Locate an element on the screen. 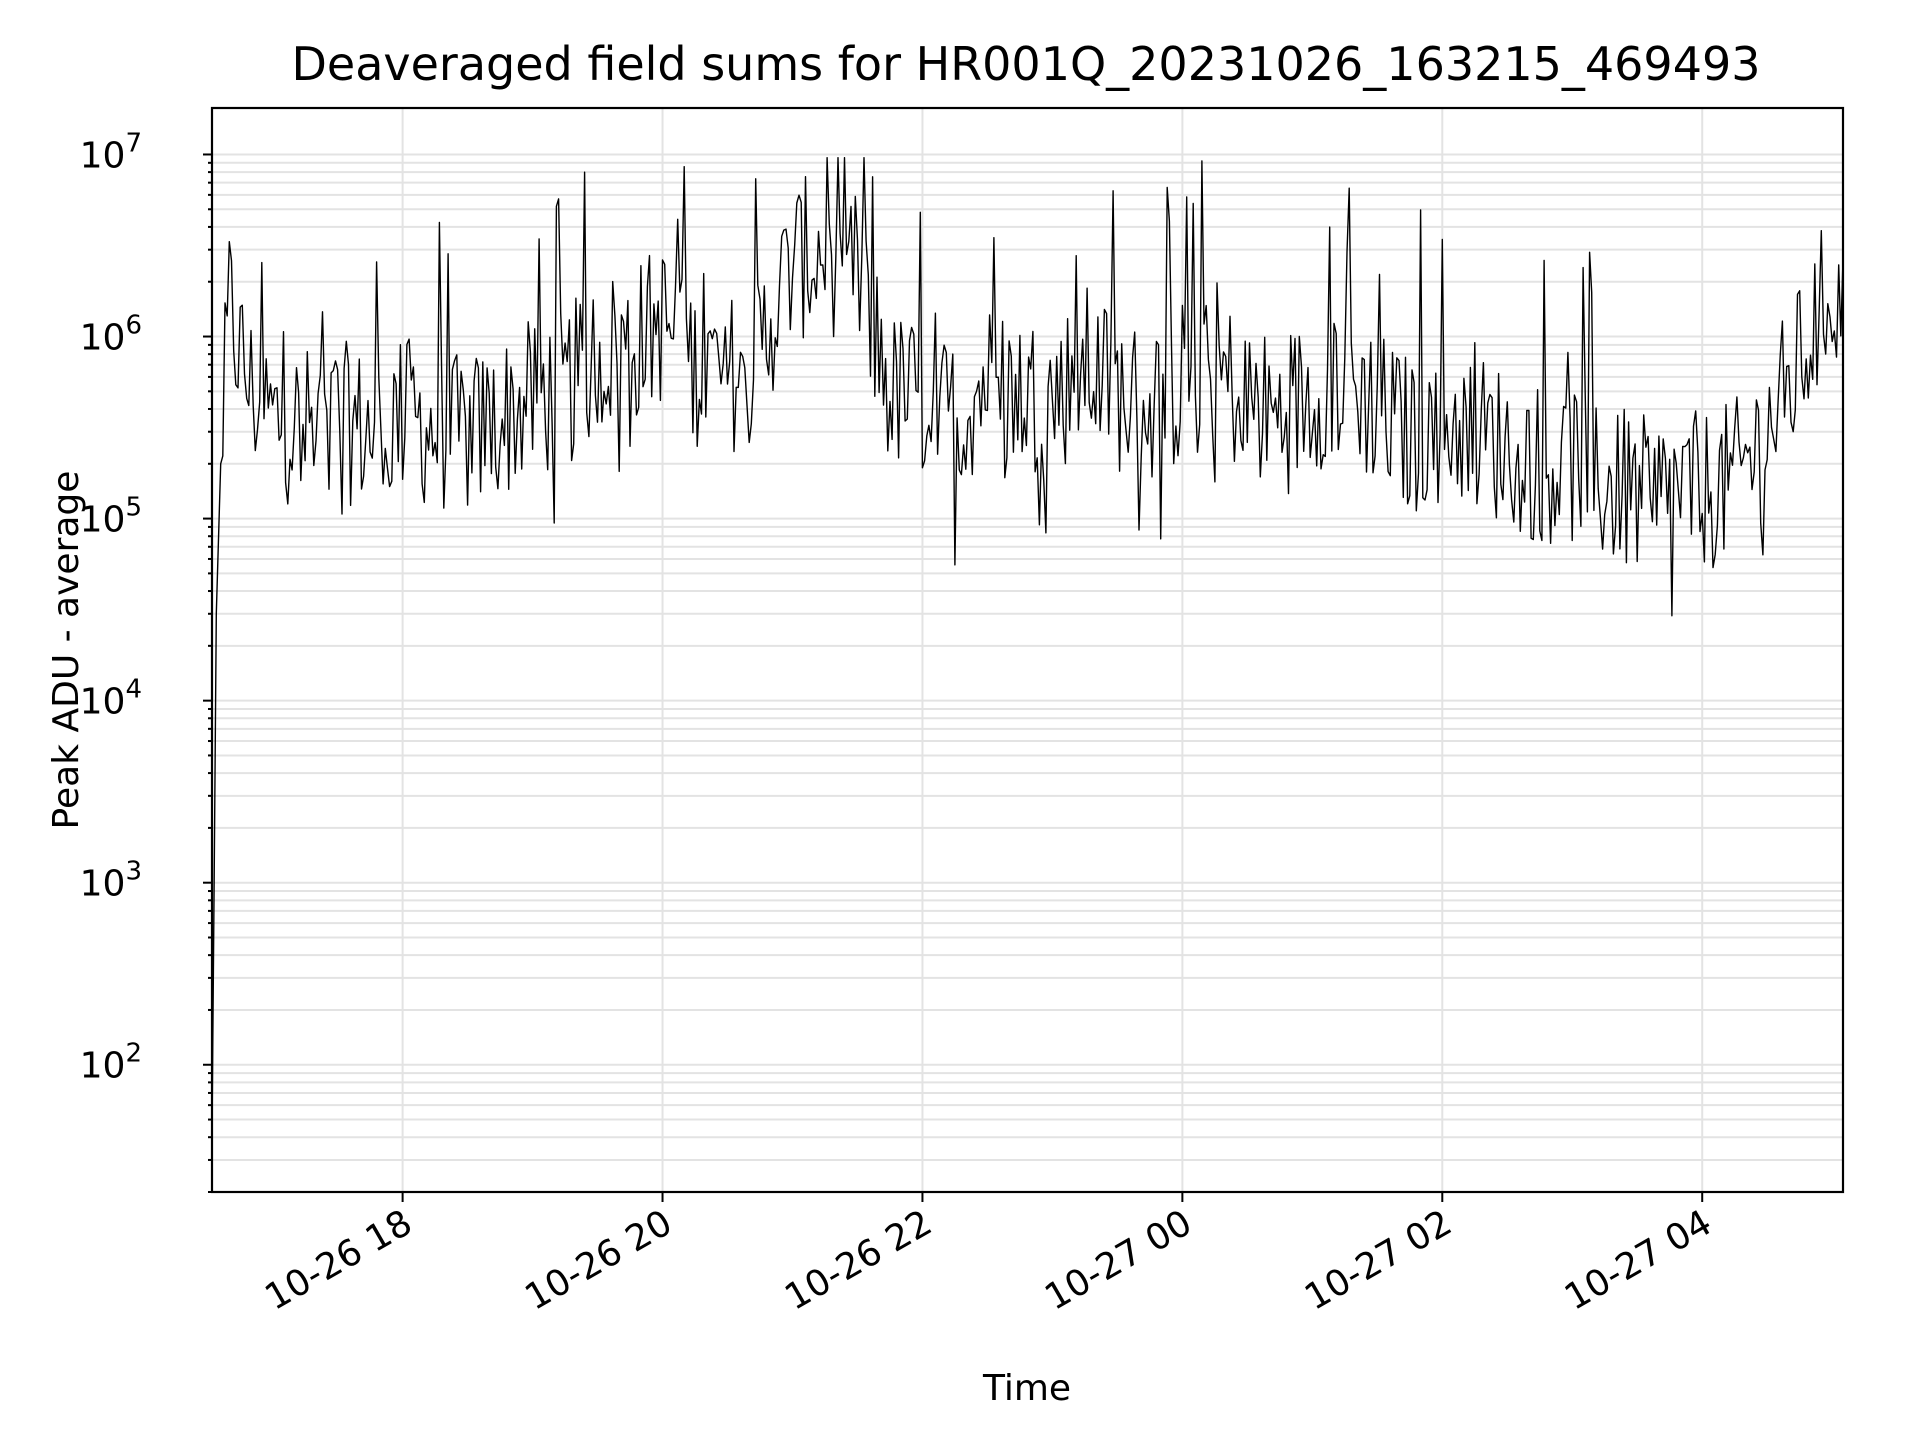 This screenshot has height=1440, width=1920. y-tick-label: 10³ is located at coordinates (111, 881).